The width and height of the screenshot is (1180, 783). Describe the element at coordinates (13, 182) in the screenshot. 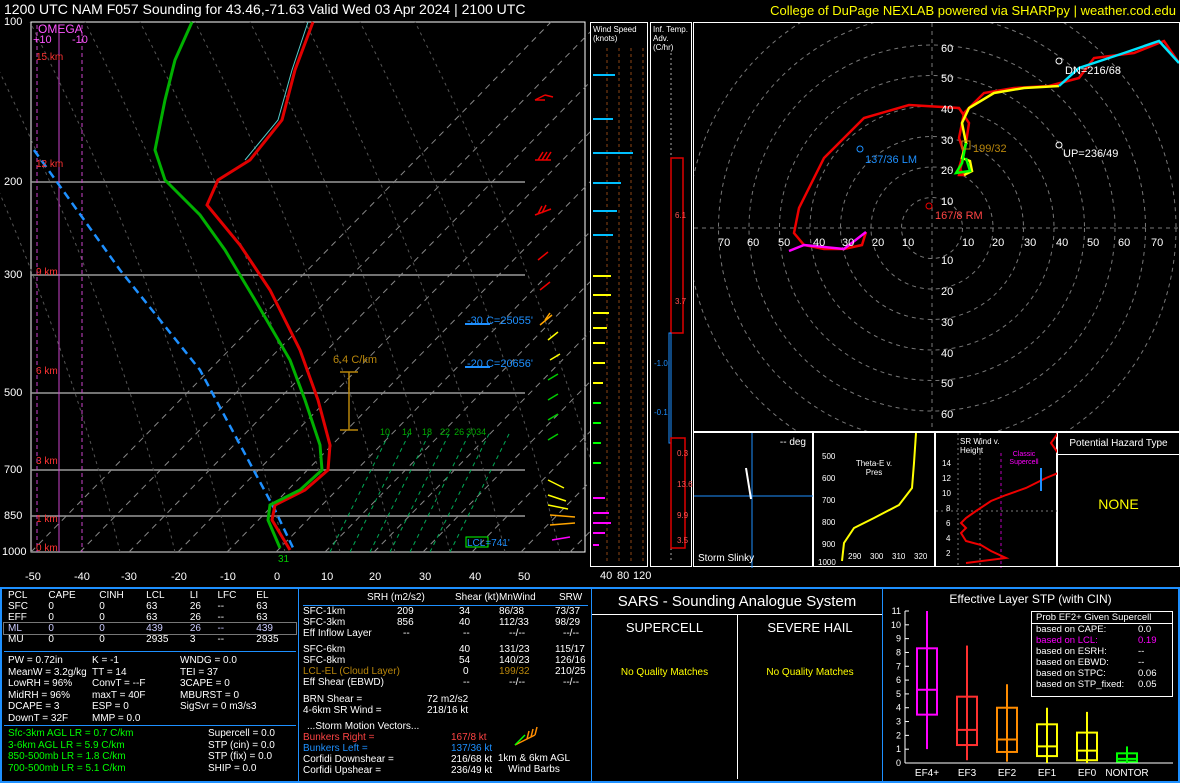

I see `pressure-tick: 200` at that location.